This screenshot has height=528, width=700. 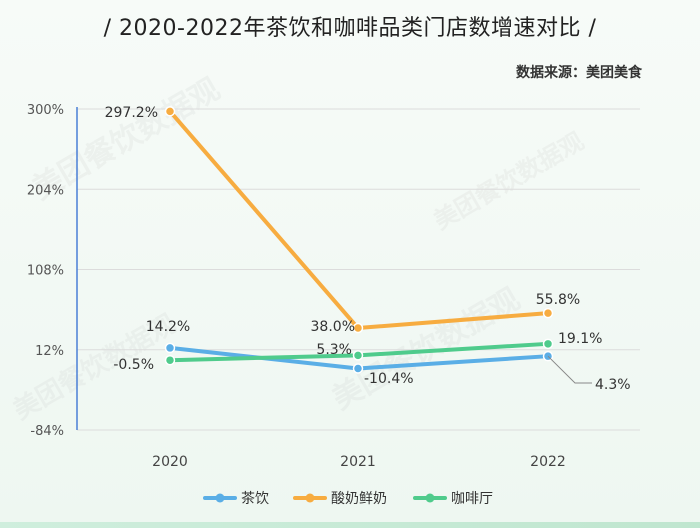 What do you see at coordinates (569, 369) in the screenshot?
I see `leader-line` at bounding box center [569, 369].